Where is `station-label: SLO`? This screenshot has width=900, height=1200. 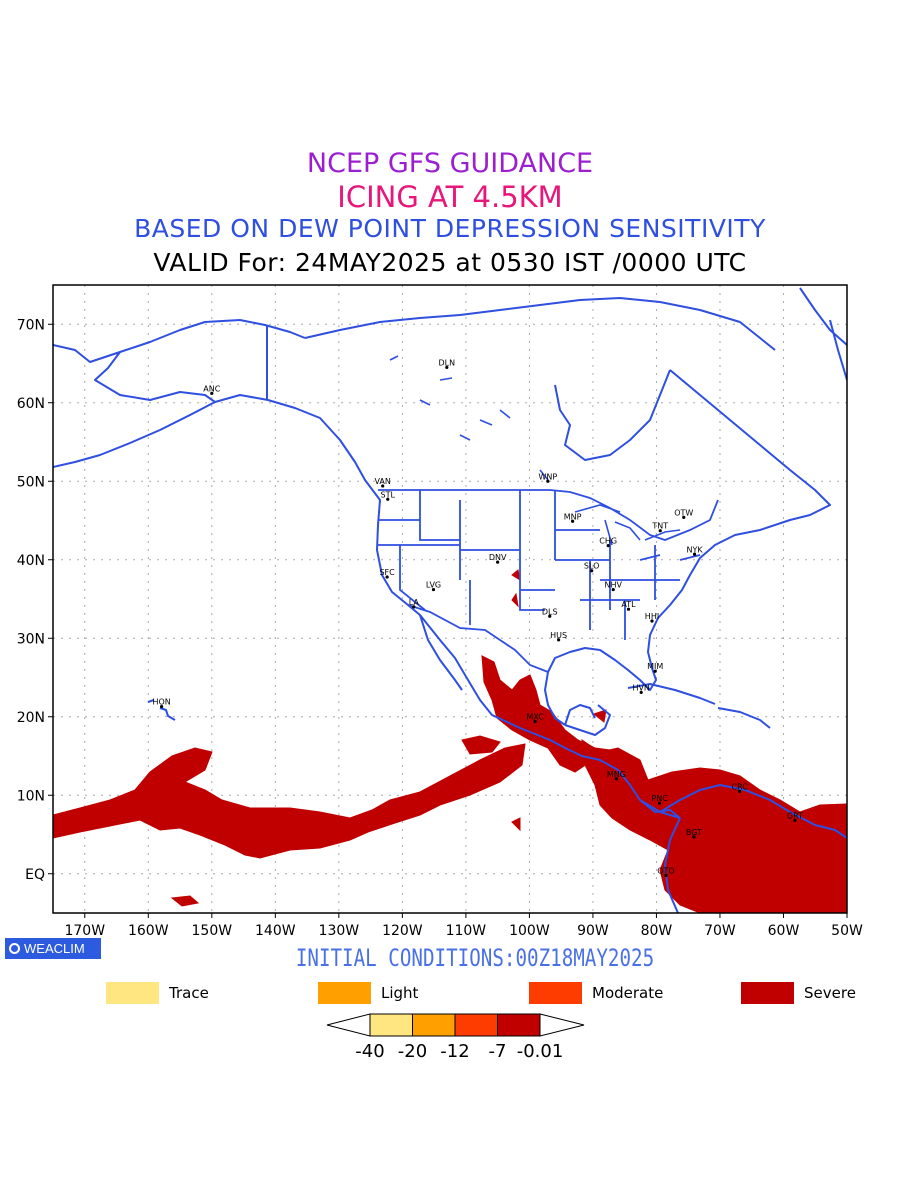 station-label: SLO is located at coordinates (592, 566).